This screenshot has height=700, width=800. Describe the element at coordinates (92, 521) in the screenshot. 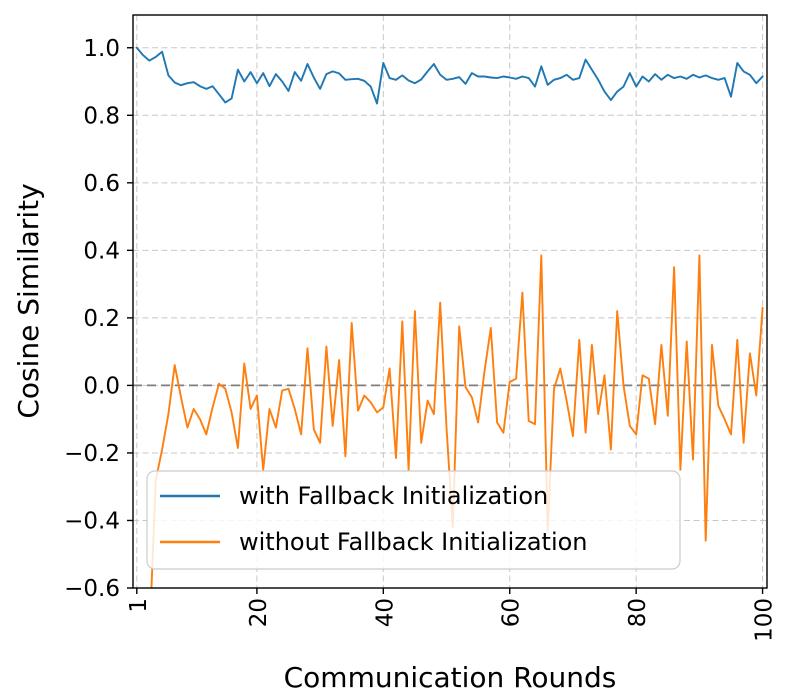

I see `y-tick-label: −0.4` at that location.